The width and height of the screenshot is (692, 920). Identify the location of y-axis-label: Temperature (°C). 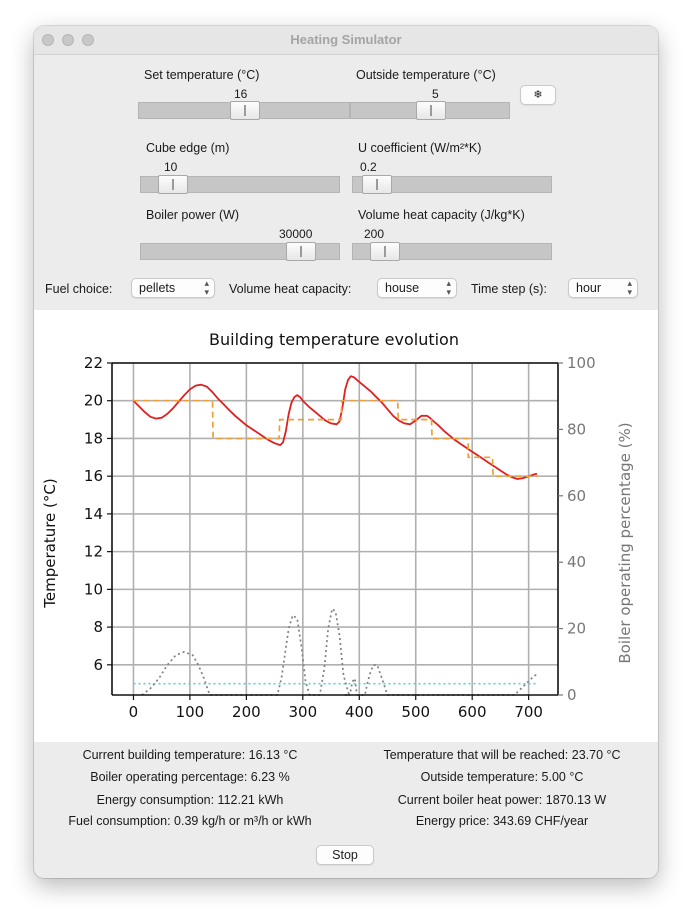
(50, 543).